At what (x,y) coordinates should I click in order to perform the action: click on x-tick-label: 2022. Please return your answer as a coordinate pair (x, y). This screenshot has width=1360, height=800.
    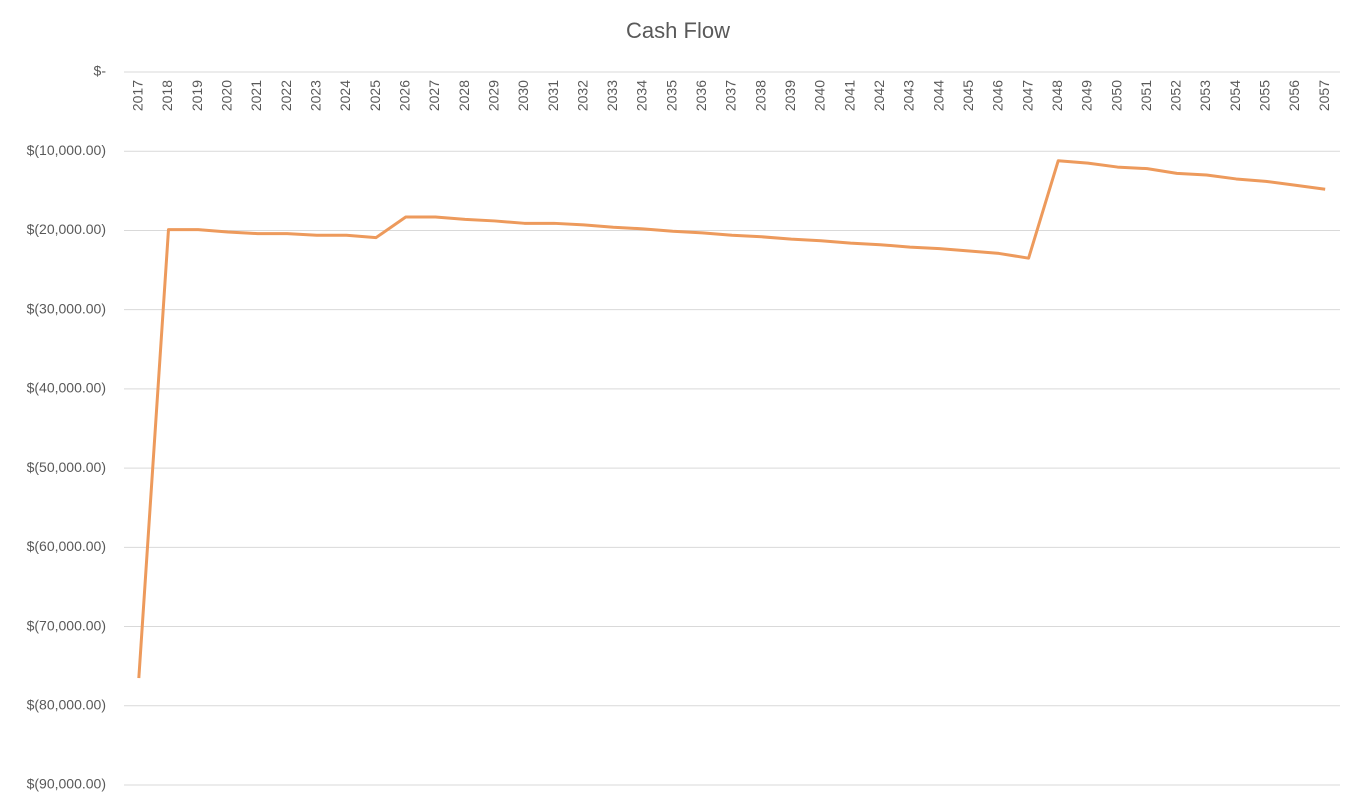
    Looking at the image, I should click on (286, 95).